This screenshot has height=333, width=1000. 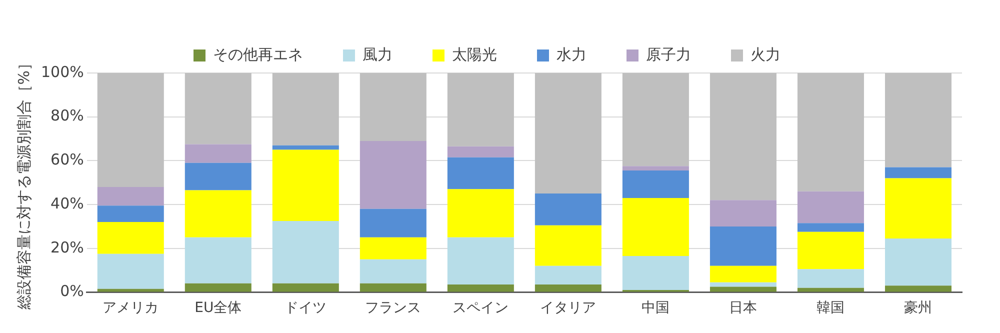 What do you see at coordinates (218, 308) in the screenshot?
I see `x-tick-label: EU全体` at bounding box center [218, 308].